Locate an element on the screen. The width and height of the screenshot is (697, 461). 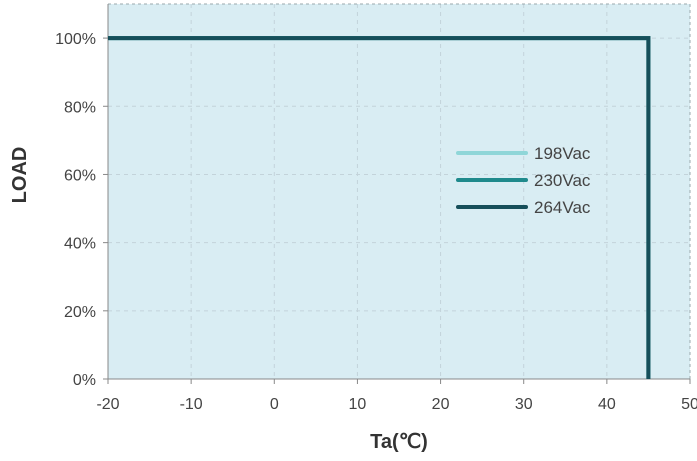
y-tick-label: 60% is located at coordinates (80, 175).